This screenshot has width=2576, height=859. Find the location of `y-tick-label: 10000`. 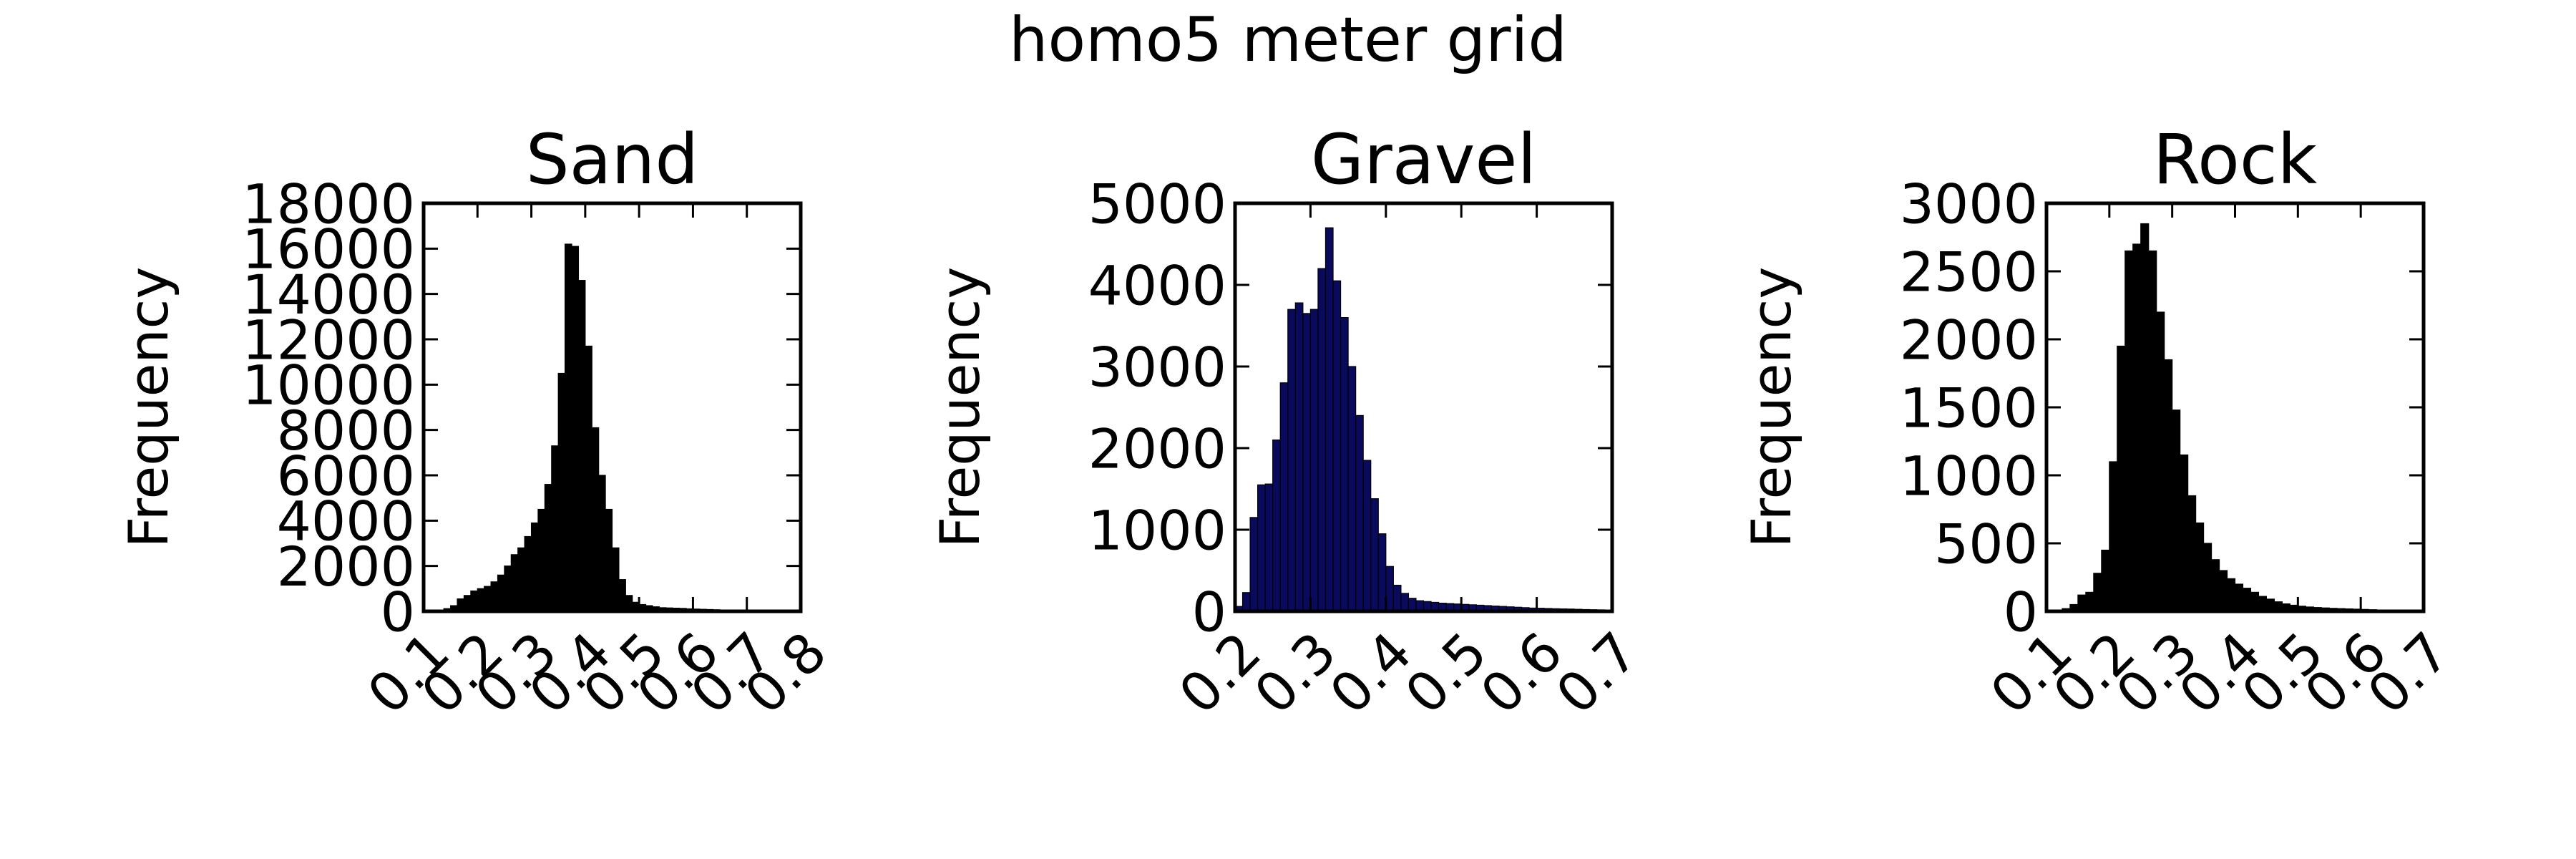

y-tick-label: 10000 is located at coordinates (328, 385).